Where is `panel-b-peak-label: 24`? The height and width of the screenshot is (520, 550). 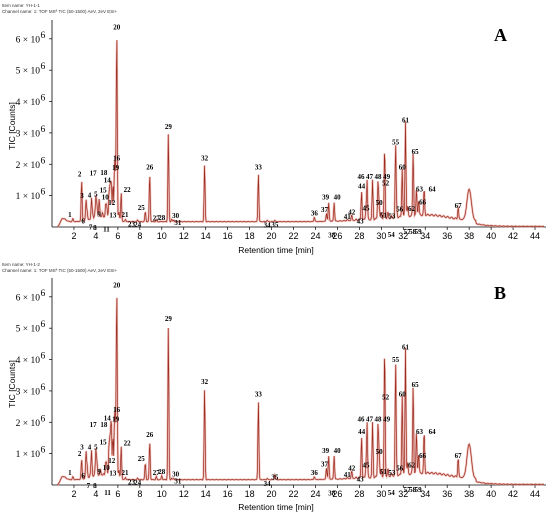
panel-b-peak-label: 24 is located at coordinates (138, 483).